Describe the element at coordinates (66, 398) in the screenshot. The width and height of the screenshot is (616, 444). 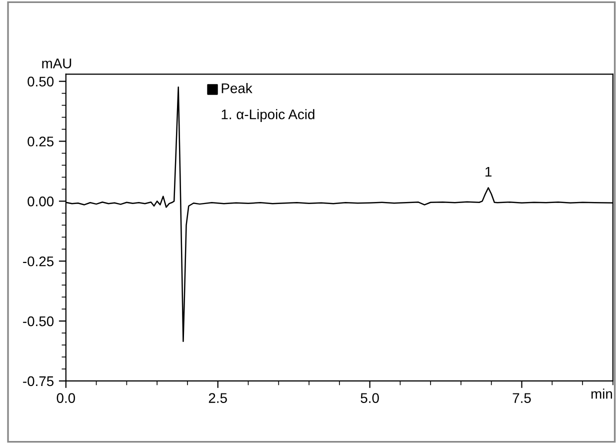
I see `x-tick-label: 0.0` at that location.